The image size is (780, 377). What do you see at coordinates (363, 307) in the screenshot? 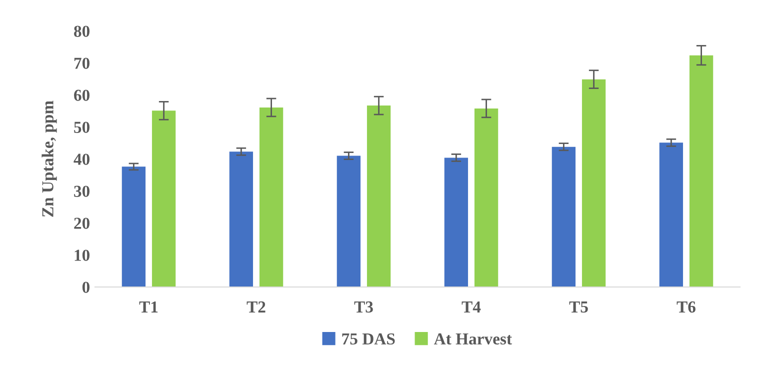
I see `x-tick-label: T3` at bounding box center [363, 307].